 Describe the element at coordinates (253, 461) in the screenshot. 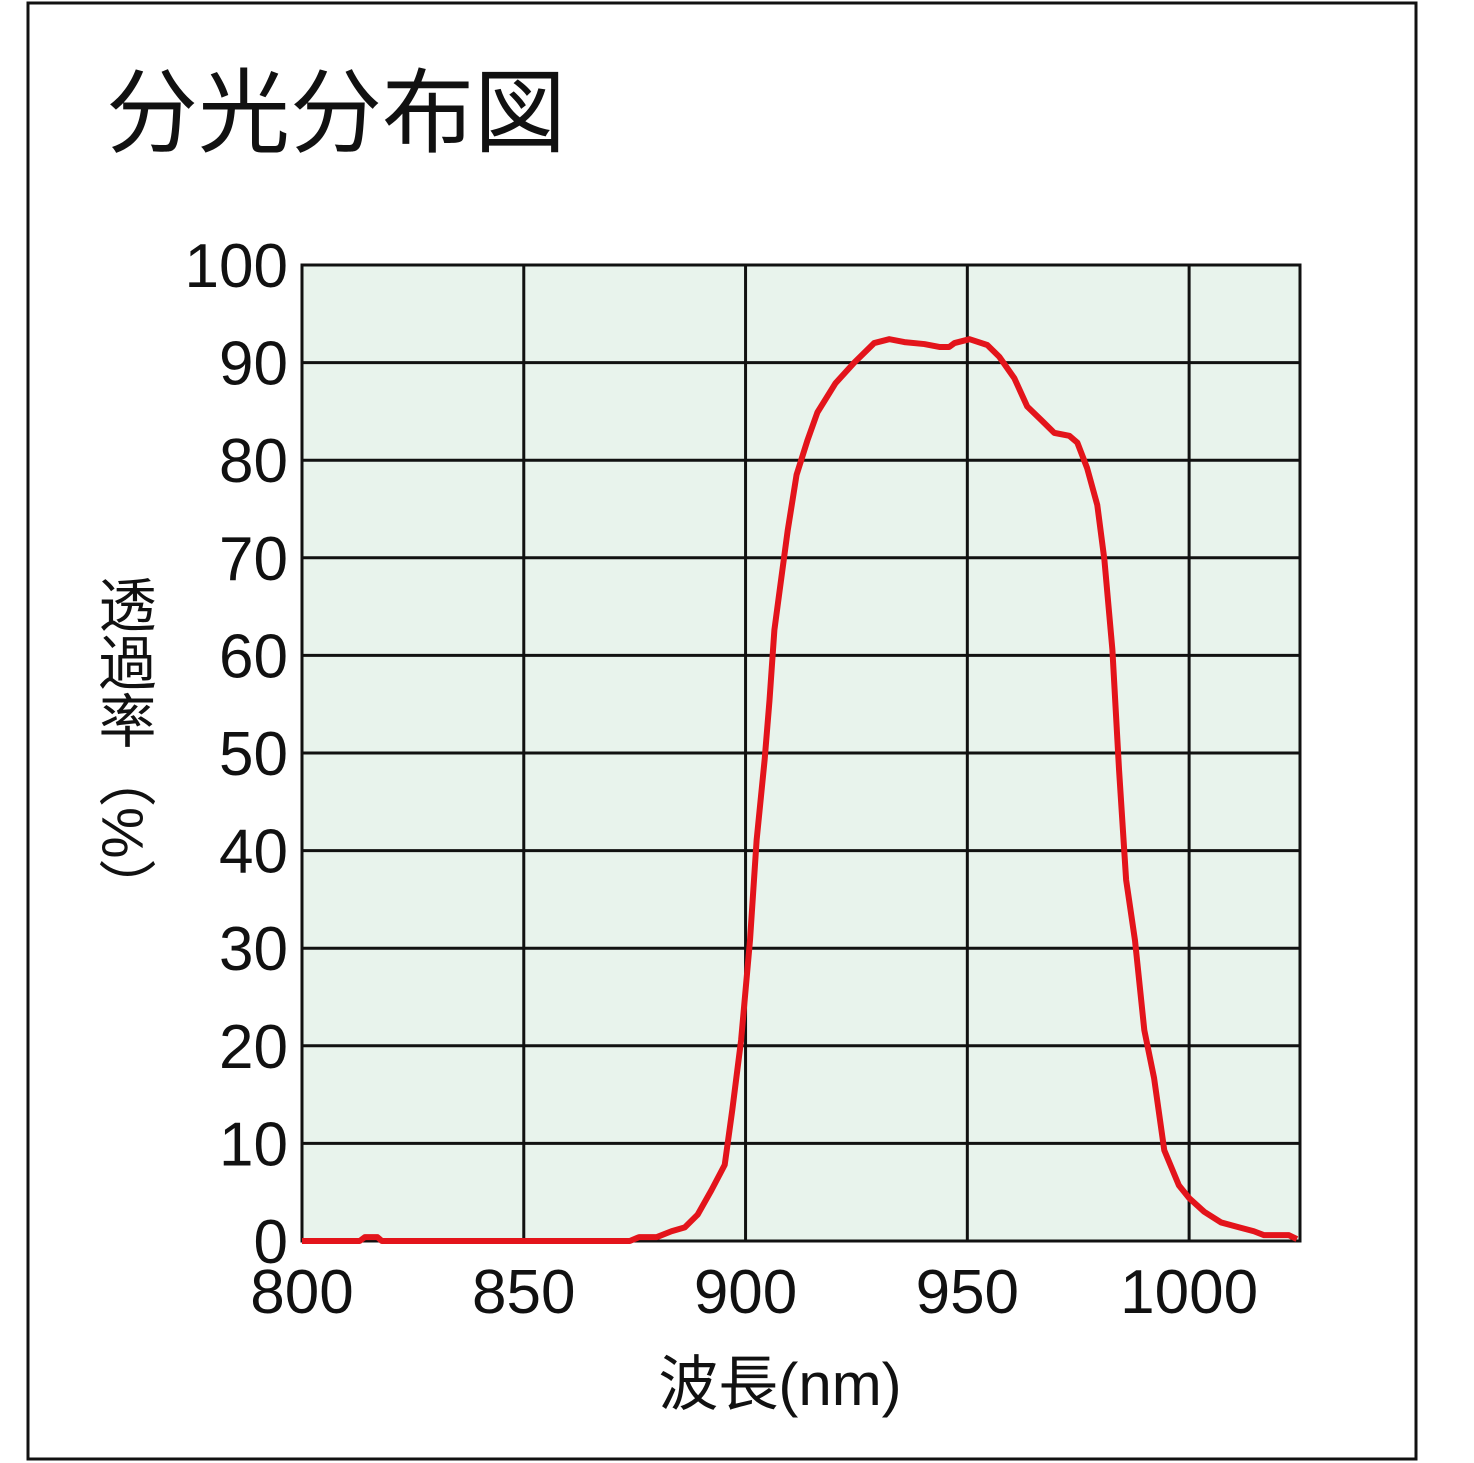

I see `y-tick-label: 80` at that location.